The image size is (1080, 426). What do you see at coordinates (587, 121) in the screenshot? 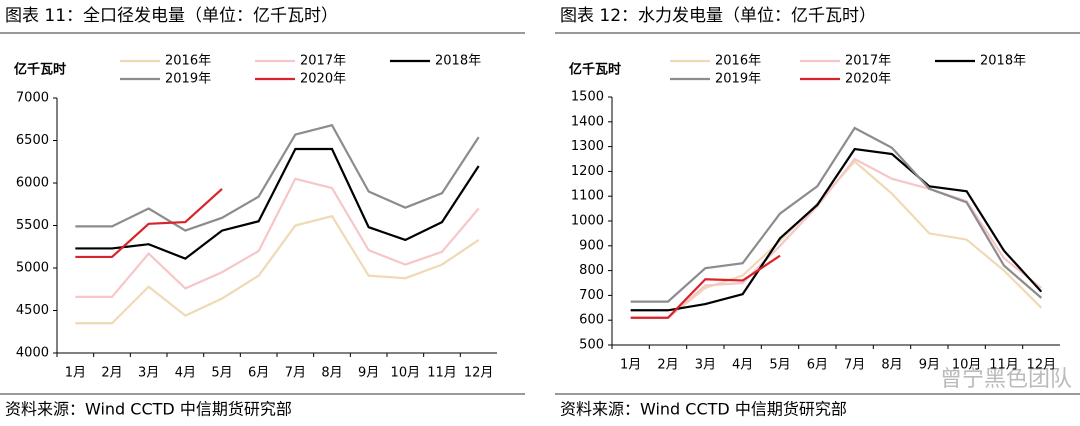
I see `y-tick-label: 1400` at bounding box center [587, 121].